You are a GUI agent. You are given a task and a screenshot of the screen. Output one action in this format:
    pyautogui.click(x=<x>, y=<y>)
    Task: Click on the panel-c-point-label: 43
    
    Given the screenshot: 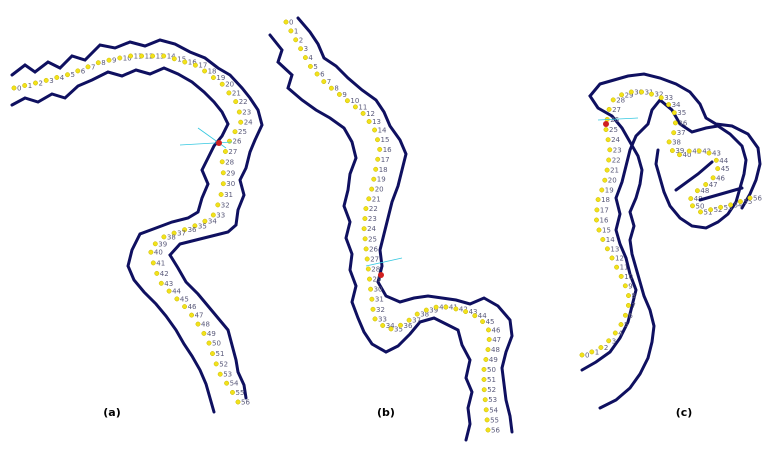 What is the action you would take?
    pyautogui.click(x=716, y=154)
    